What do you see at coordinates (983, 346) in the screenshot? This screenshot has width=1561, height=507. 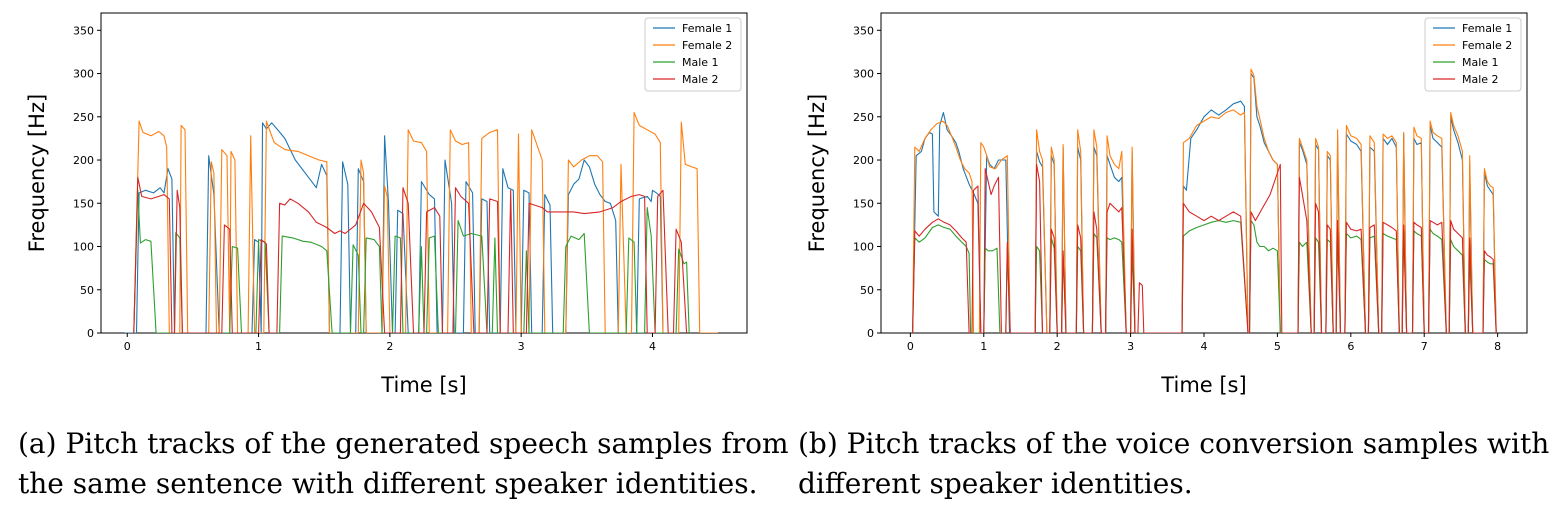 I see `chart-b-xtick-label: 1` at bounding box center [983, 346].